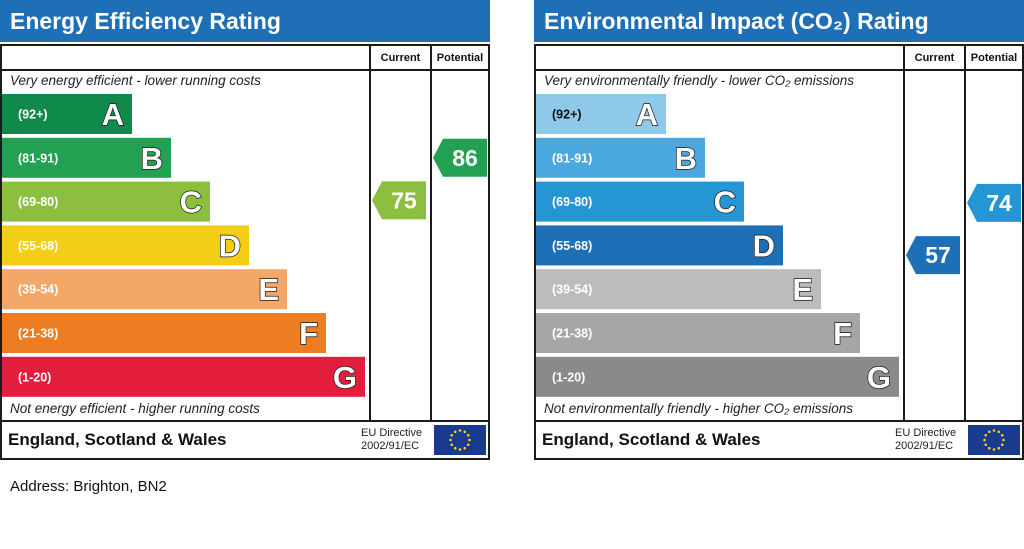 The height and width of the screenshot is (549, 1024). I want to click on band-range-label: (21-38), so click(38, 334).